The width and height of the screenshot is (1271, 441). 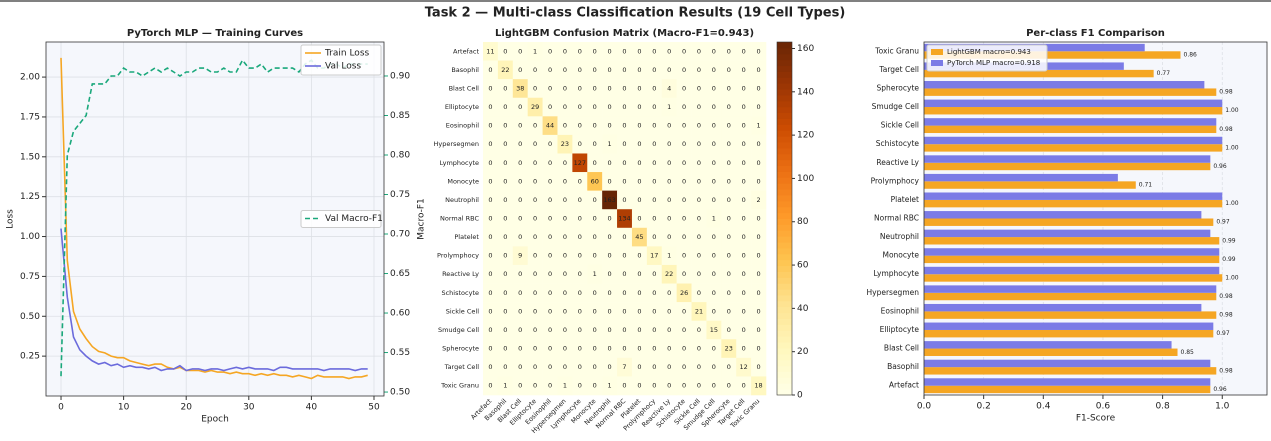 What do you see at coordinates (1232, 277) in the screenshot?
I see `value-label: 1.00` at bounding box center [1232, 277].